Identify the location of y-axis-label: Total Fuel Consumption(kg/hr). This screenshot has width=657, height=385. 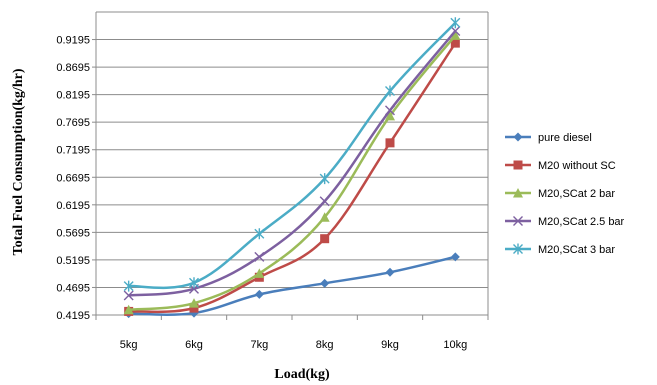
(18, 161).